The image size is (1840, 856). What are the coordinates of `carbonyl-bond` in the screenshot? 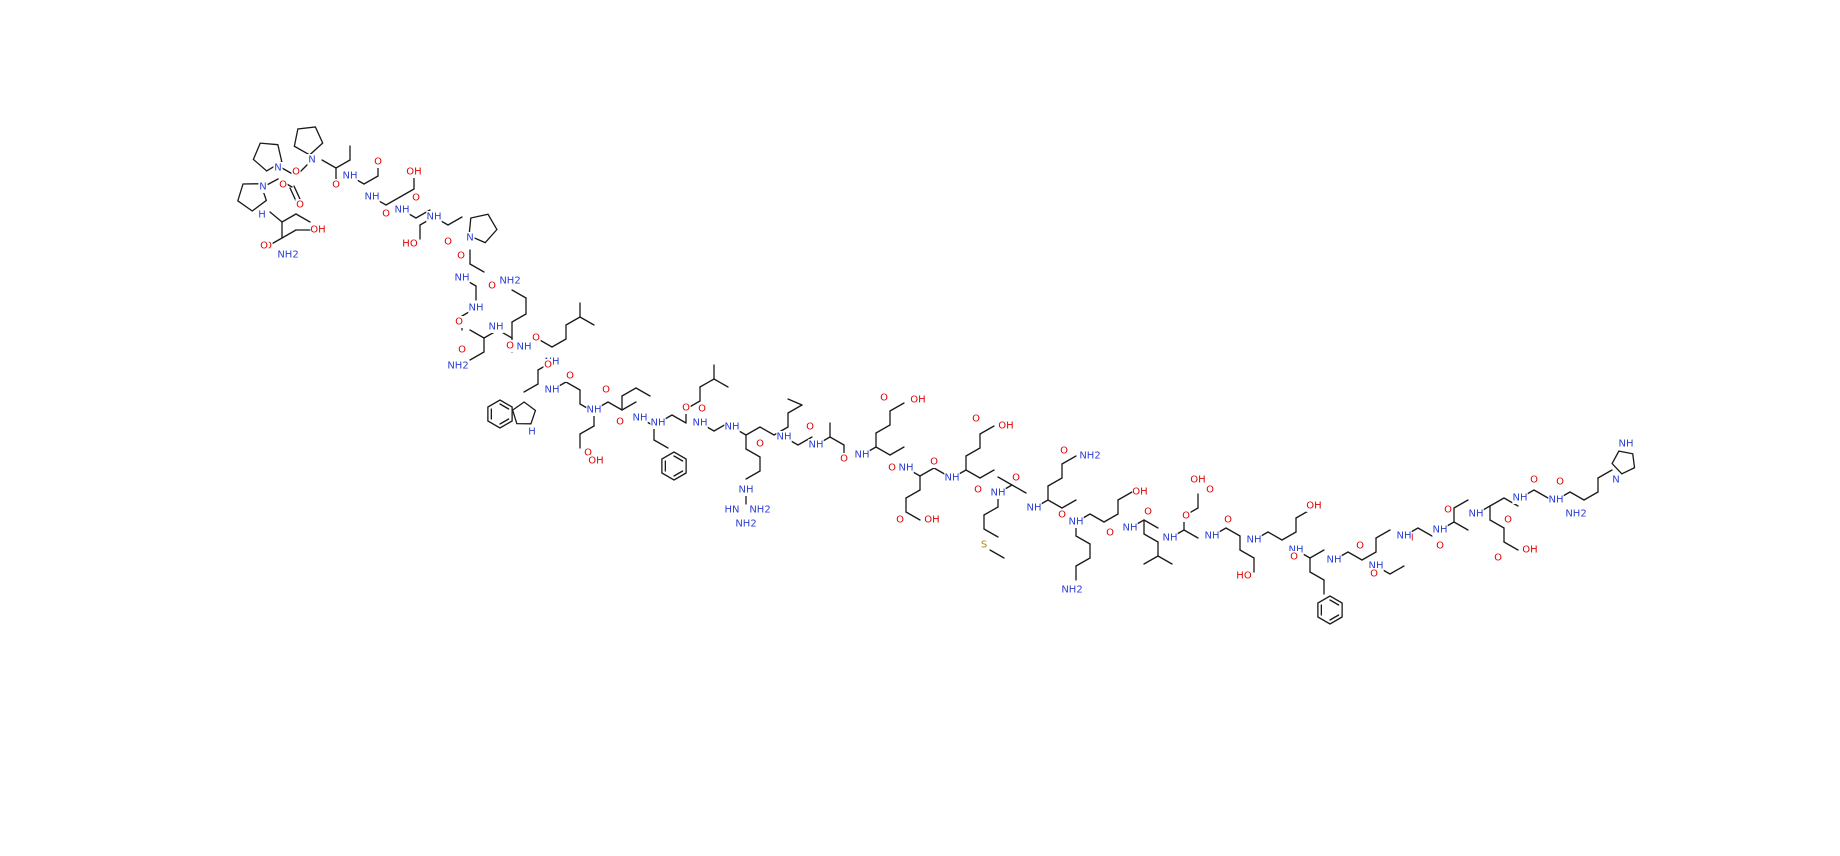 It's located at (297, 192).